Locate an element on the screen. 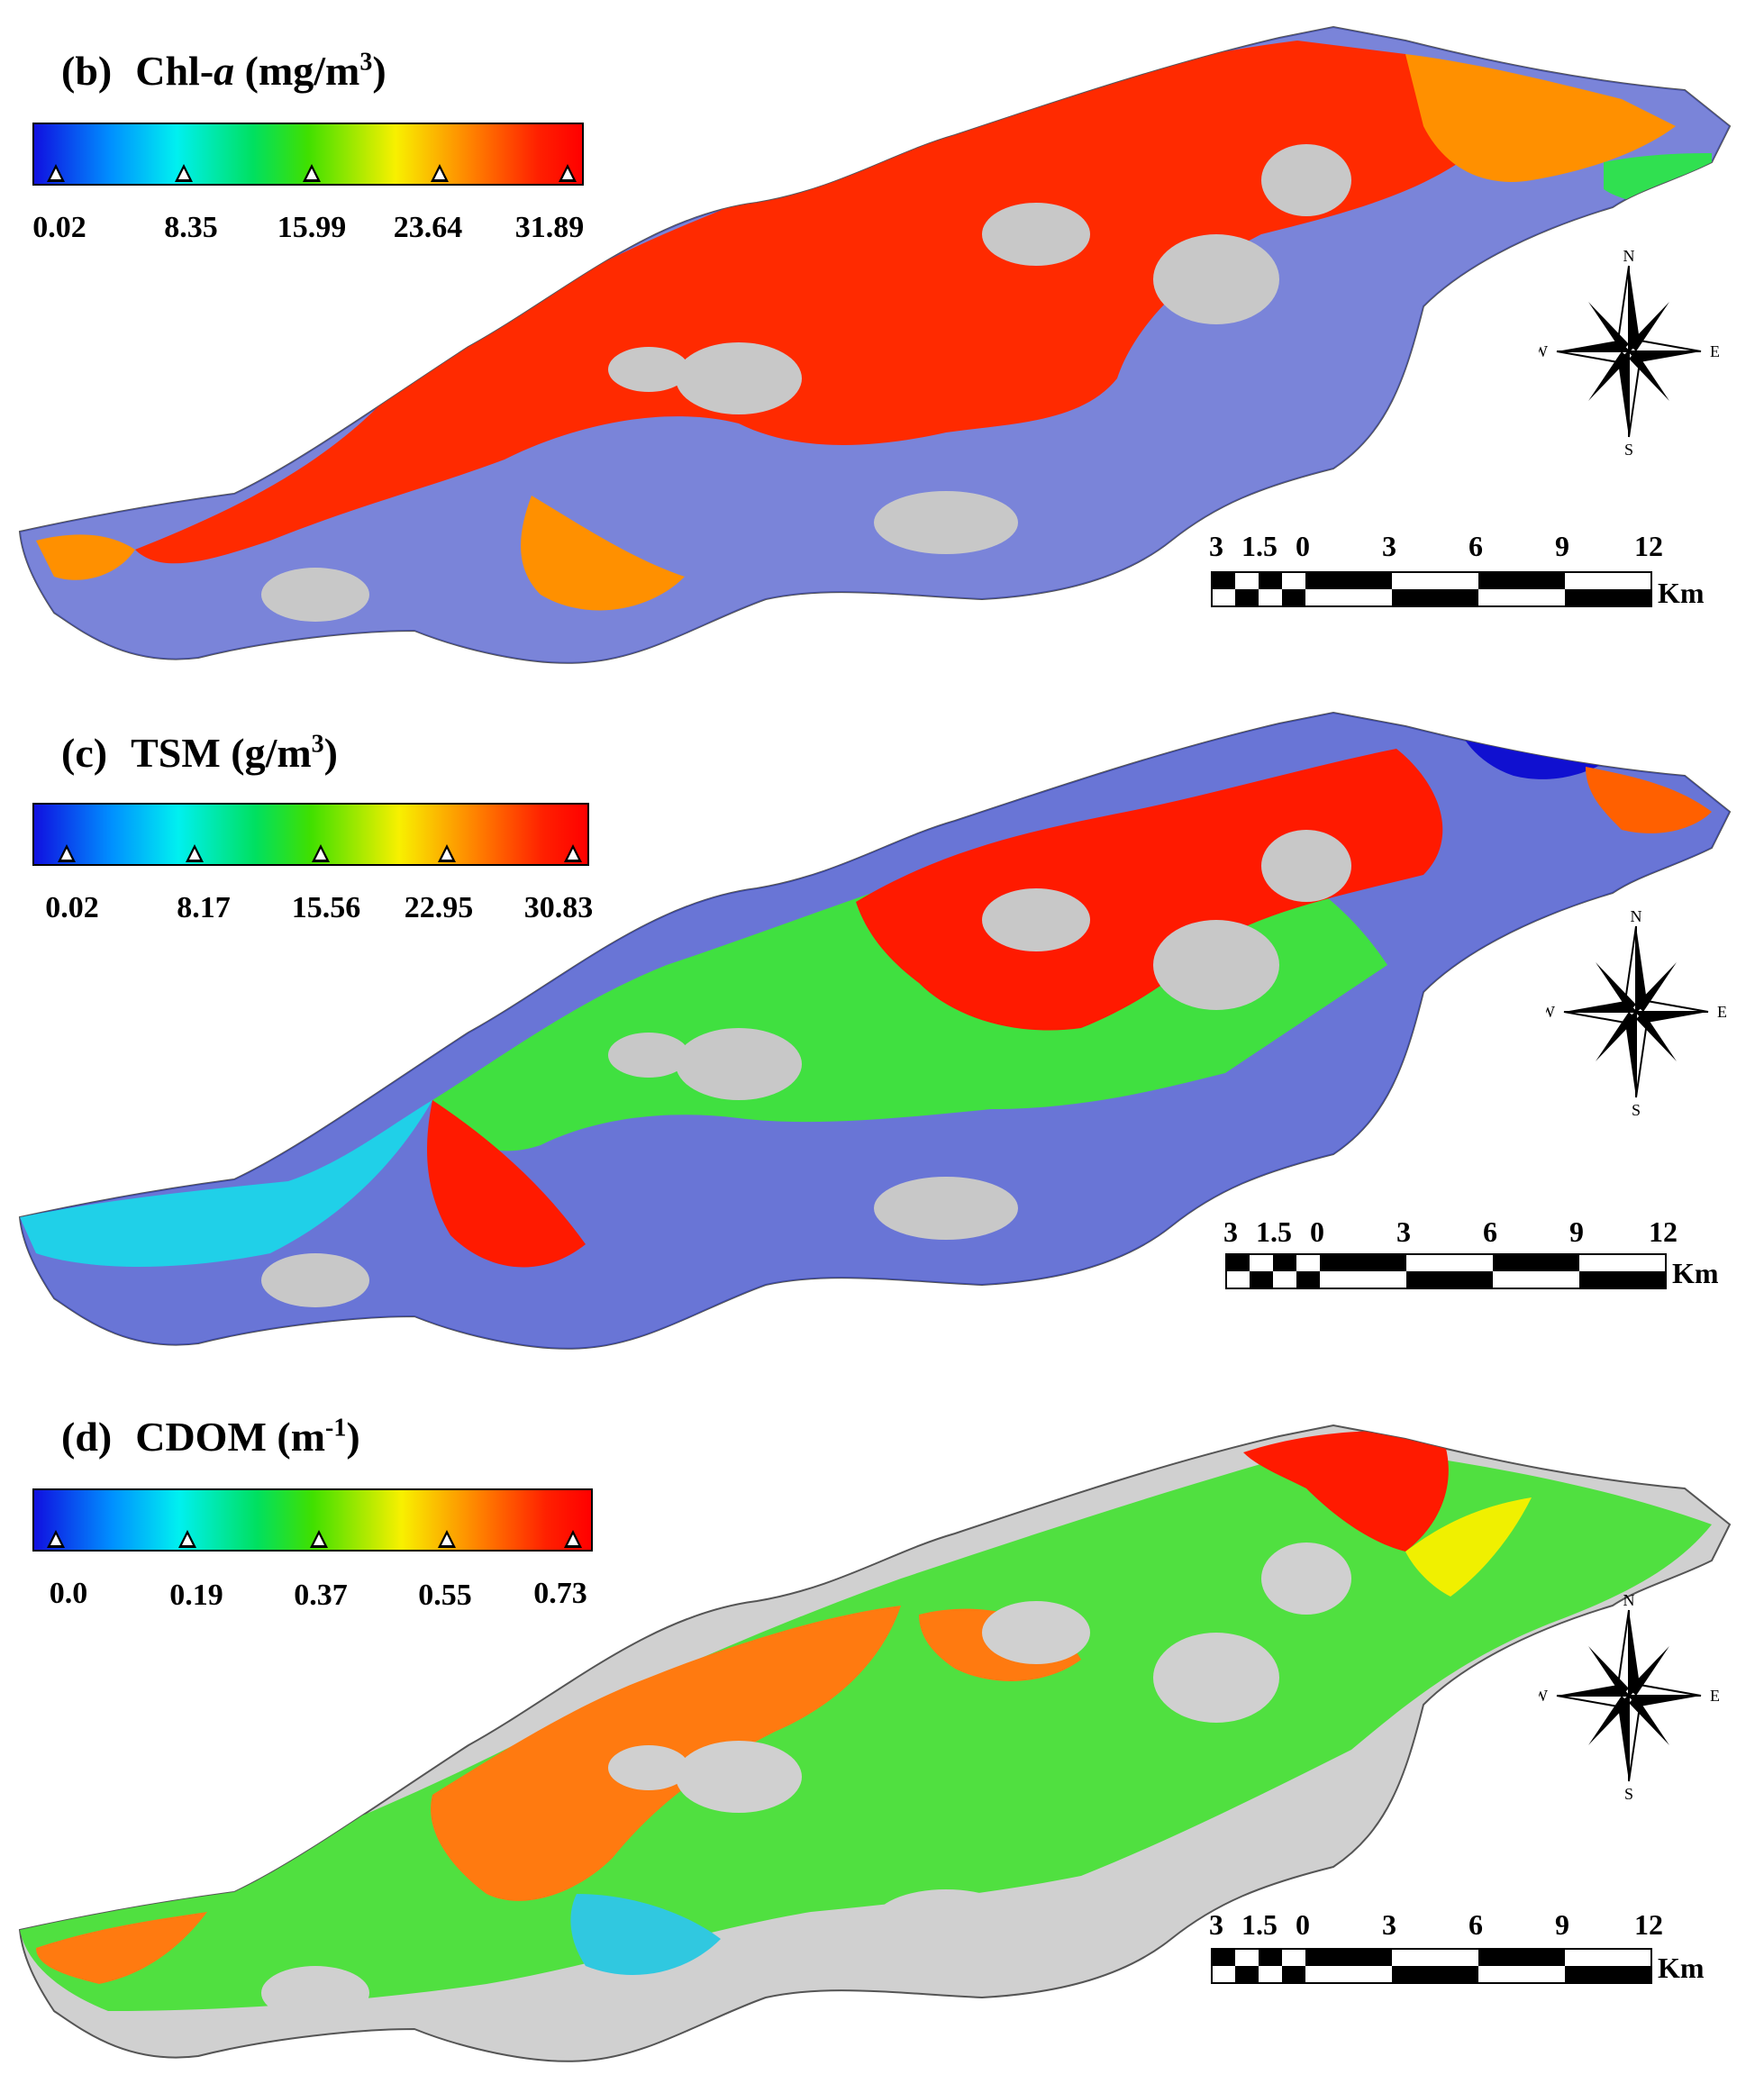  variable-italic: a is located at coordinates (225, 71).